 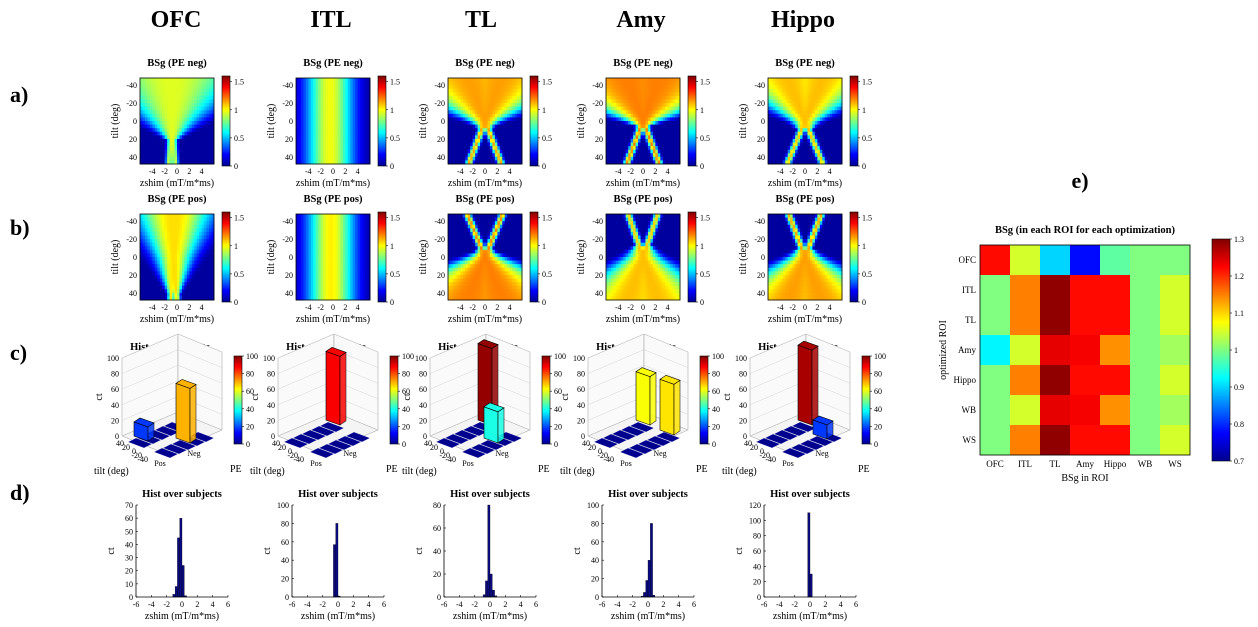 I want to click on colorbar-gradient, so click(x=534, y=121).